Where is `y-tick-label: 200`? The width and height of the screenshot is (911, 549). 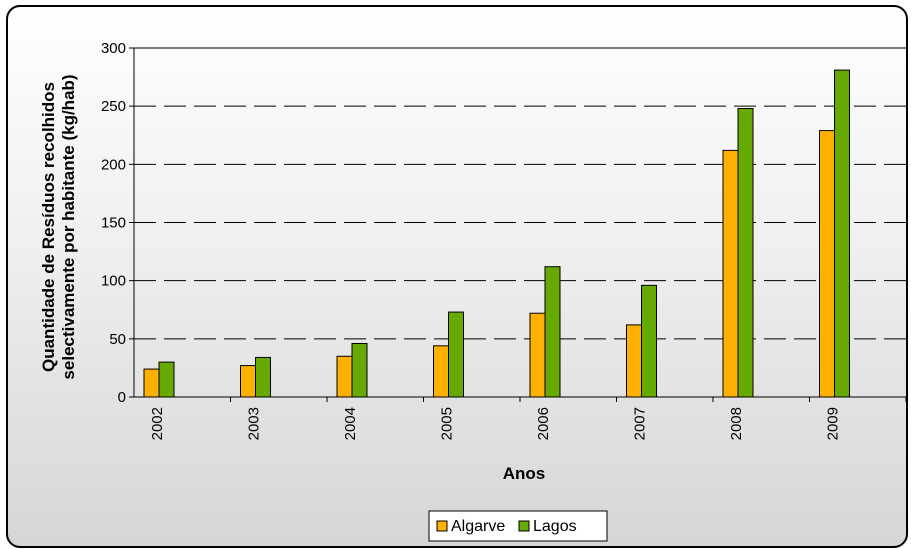
y-tick-label: 200 is located at coordinates (113, 164).